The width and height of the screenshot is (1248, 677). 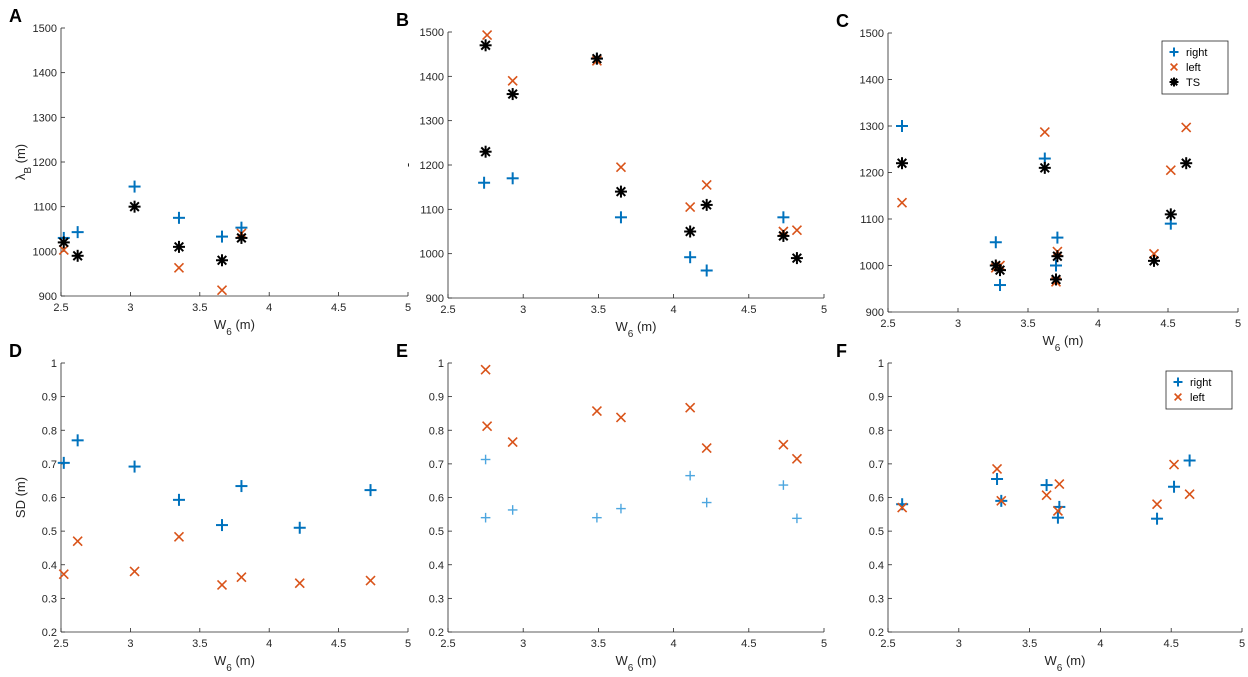 I want to click on legend-label-right: right, so click(x=1196, y=53).